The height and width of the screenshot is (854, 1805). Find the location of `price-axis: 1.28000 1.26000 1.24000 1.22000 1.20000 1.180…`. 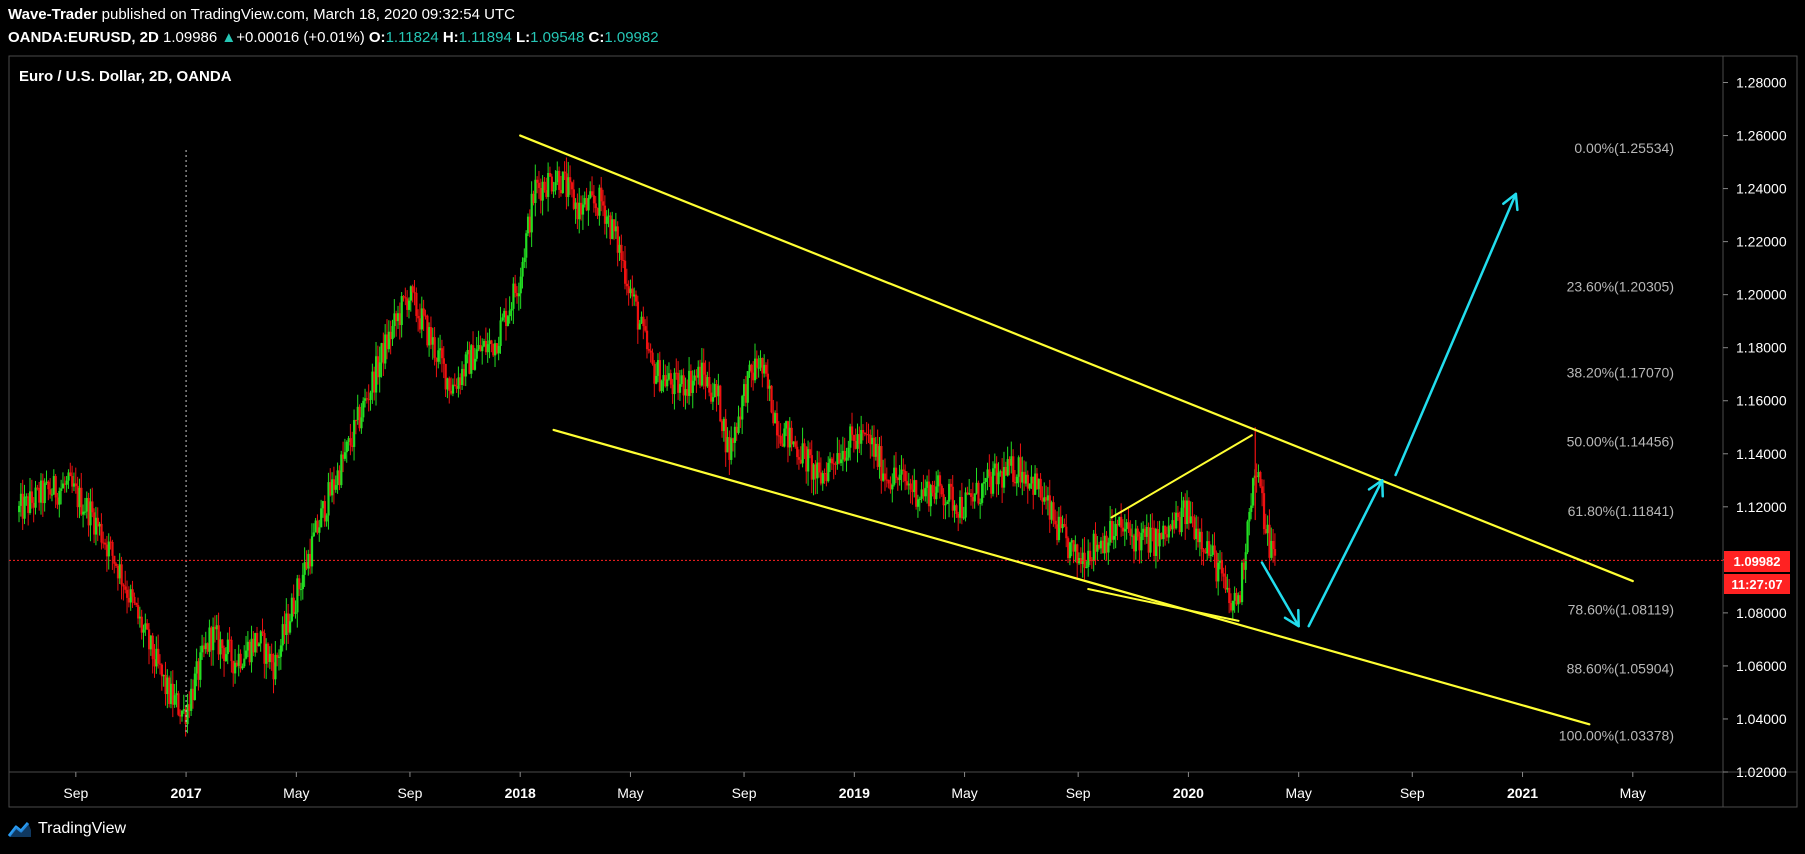

price-axis: 1.28000 1.26000 1.24000 1.22000 1.20000 1.180… is located at coordinates (1755, 427).